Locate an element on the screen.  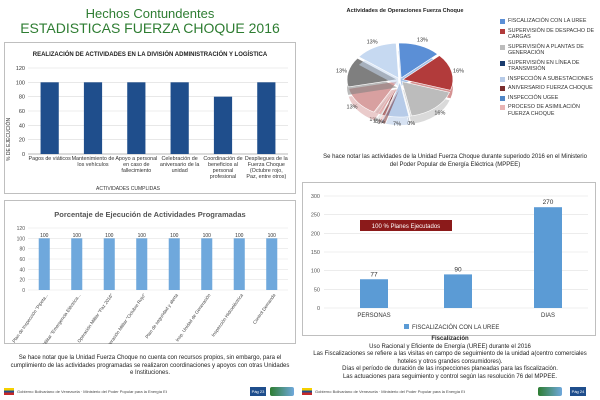
page-title-line1: Hechos Contundentes is located at coordinates (150, 13).